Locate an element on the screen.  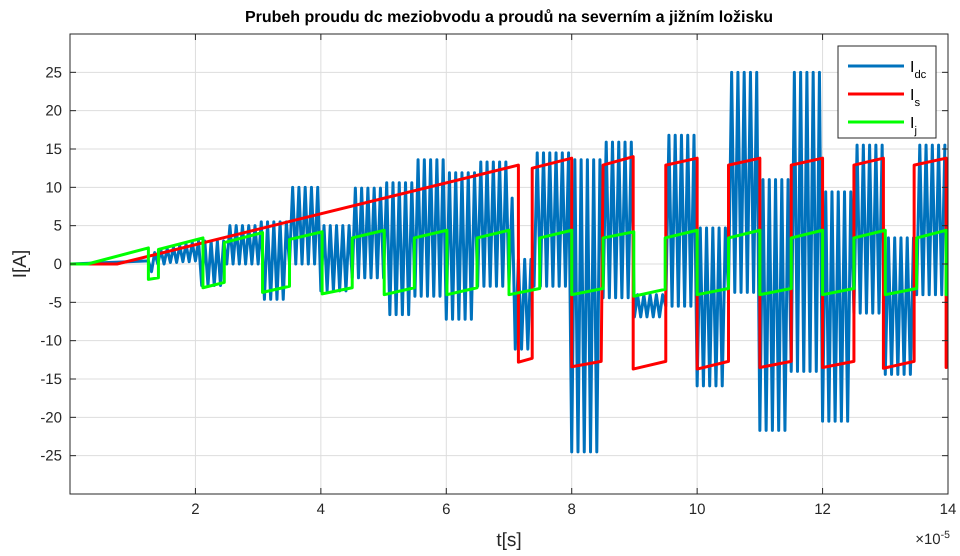
x-tick-label: 2 is located at coordinates (195, 509).